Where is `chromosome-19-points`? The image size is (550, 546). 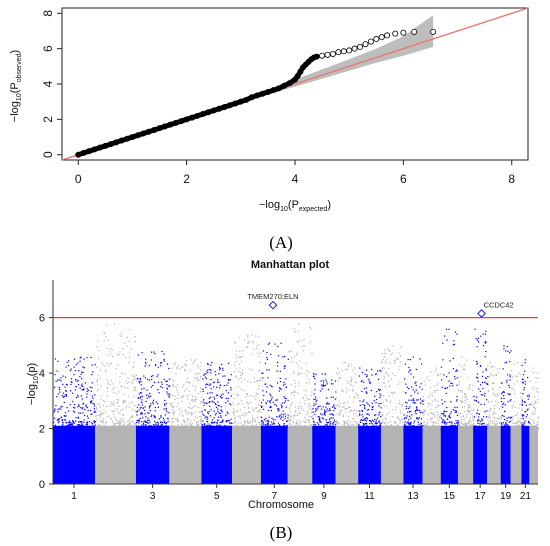
chromosome-19-points is located at coordinates (506, 414).